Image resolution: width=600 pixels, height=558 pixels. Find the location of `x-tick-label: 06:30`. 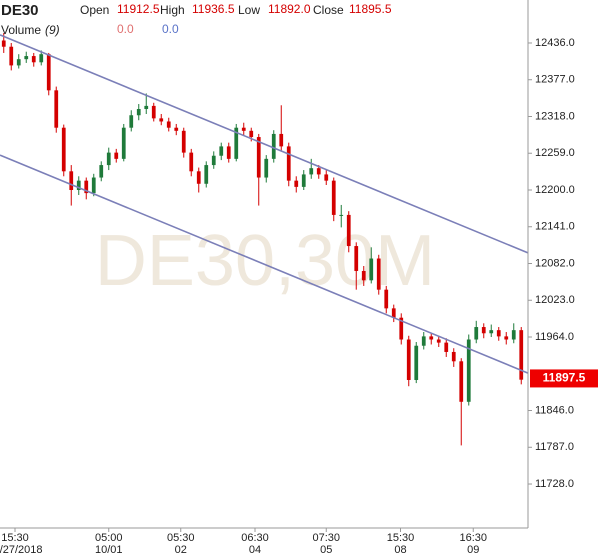

x-tick-label: 06:30 is located at coordinates (255, 538).